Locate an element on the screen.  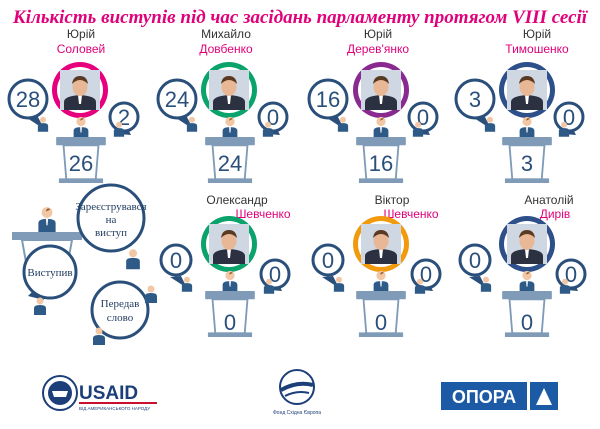
deputy-last-name: Довбенко is located at coordinates (226, 49).